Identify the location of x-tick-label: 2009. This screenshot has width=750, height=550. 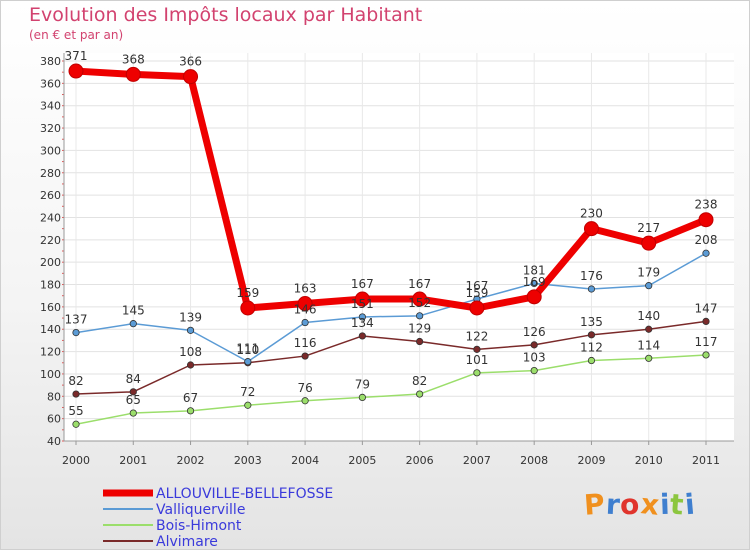
(591, 460).